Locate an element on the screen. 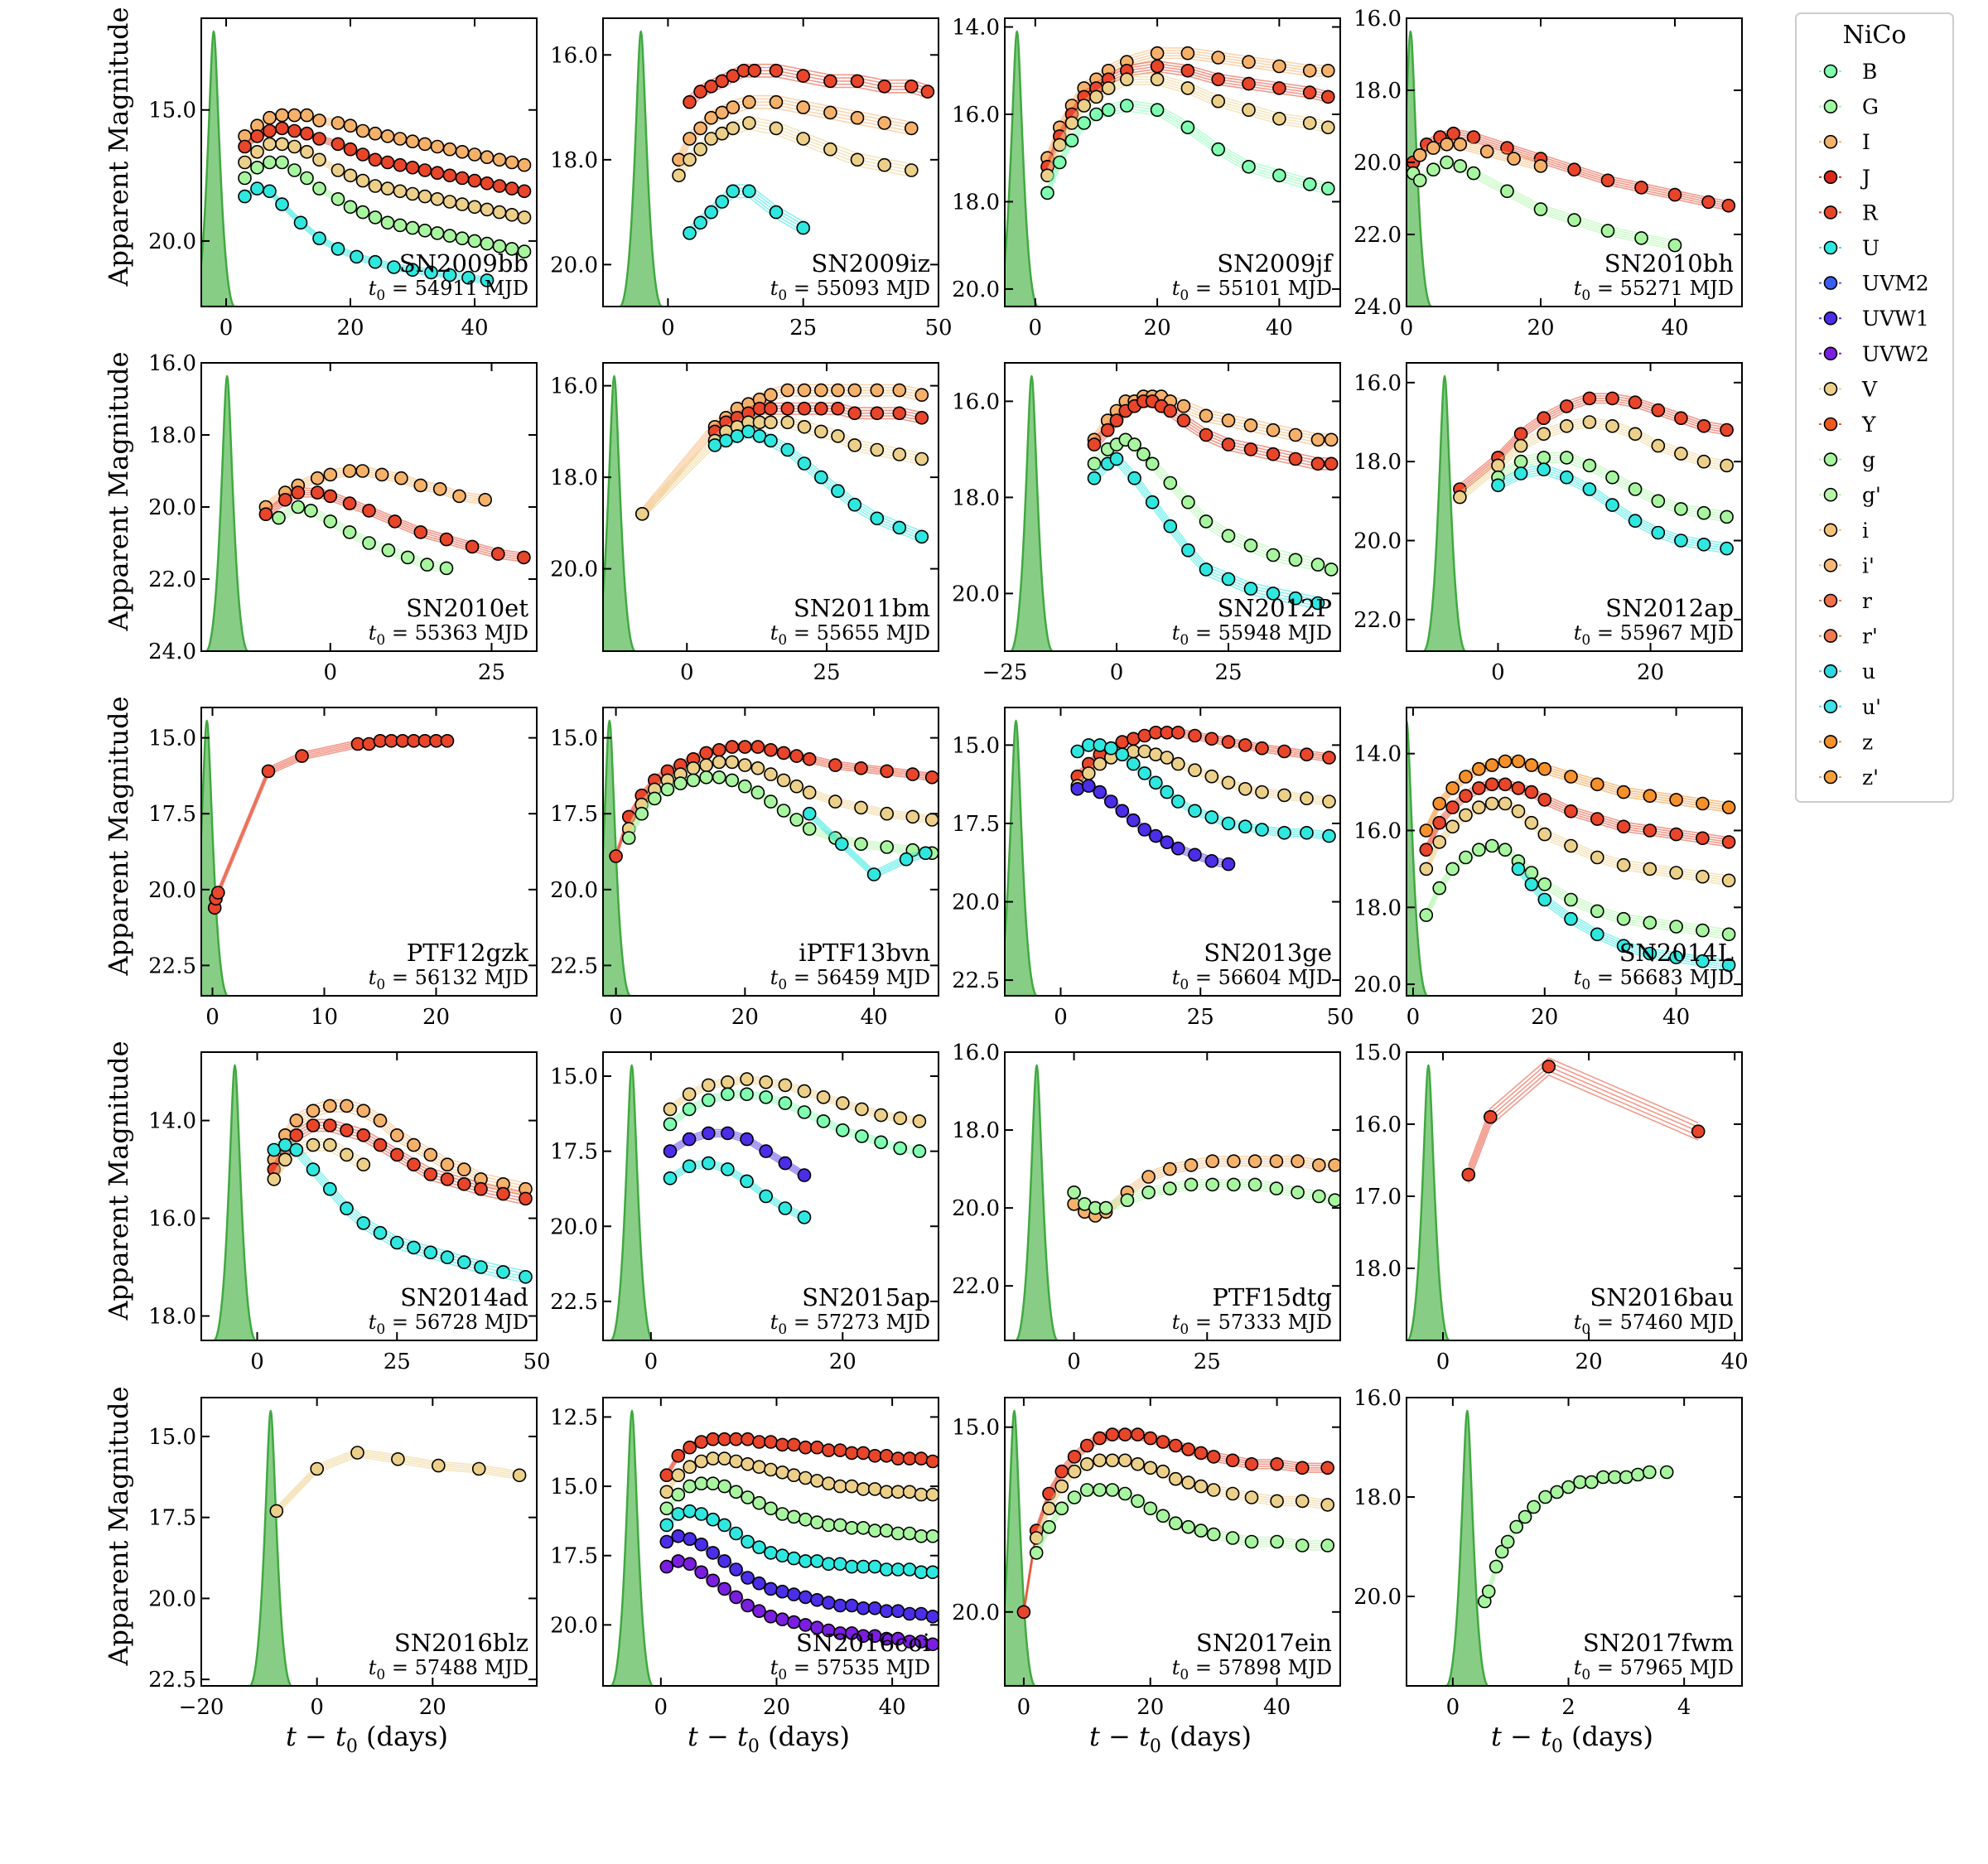 Image resolution: width=1988 pixels, height=1864 pixels. series-U is located at coordinates (366, 234).